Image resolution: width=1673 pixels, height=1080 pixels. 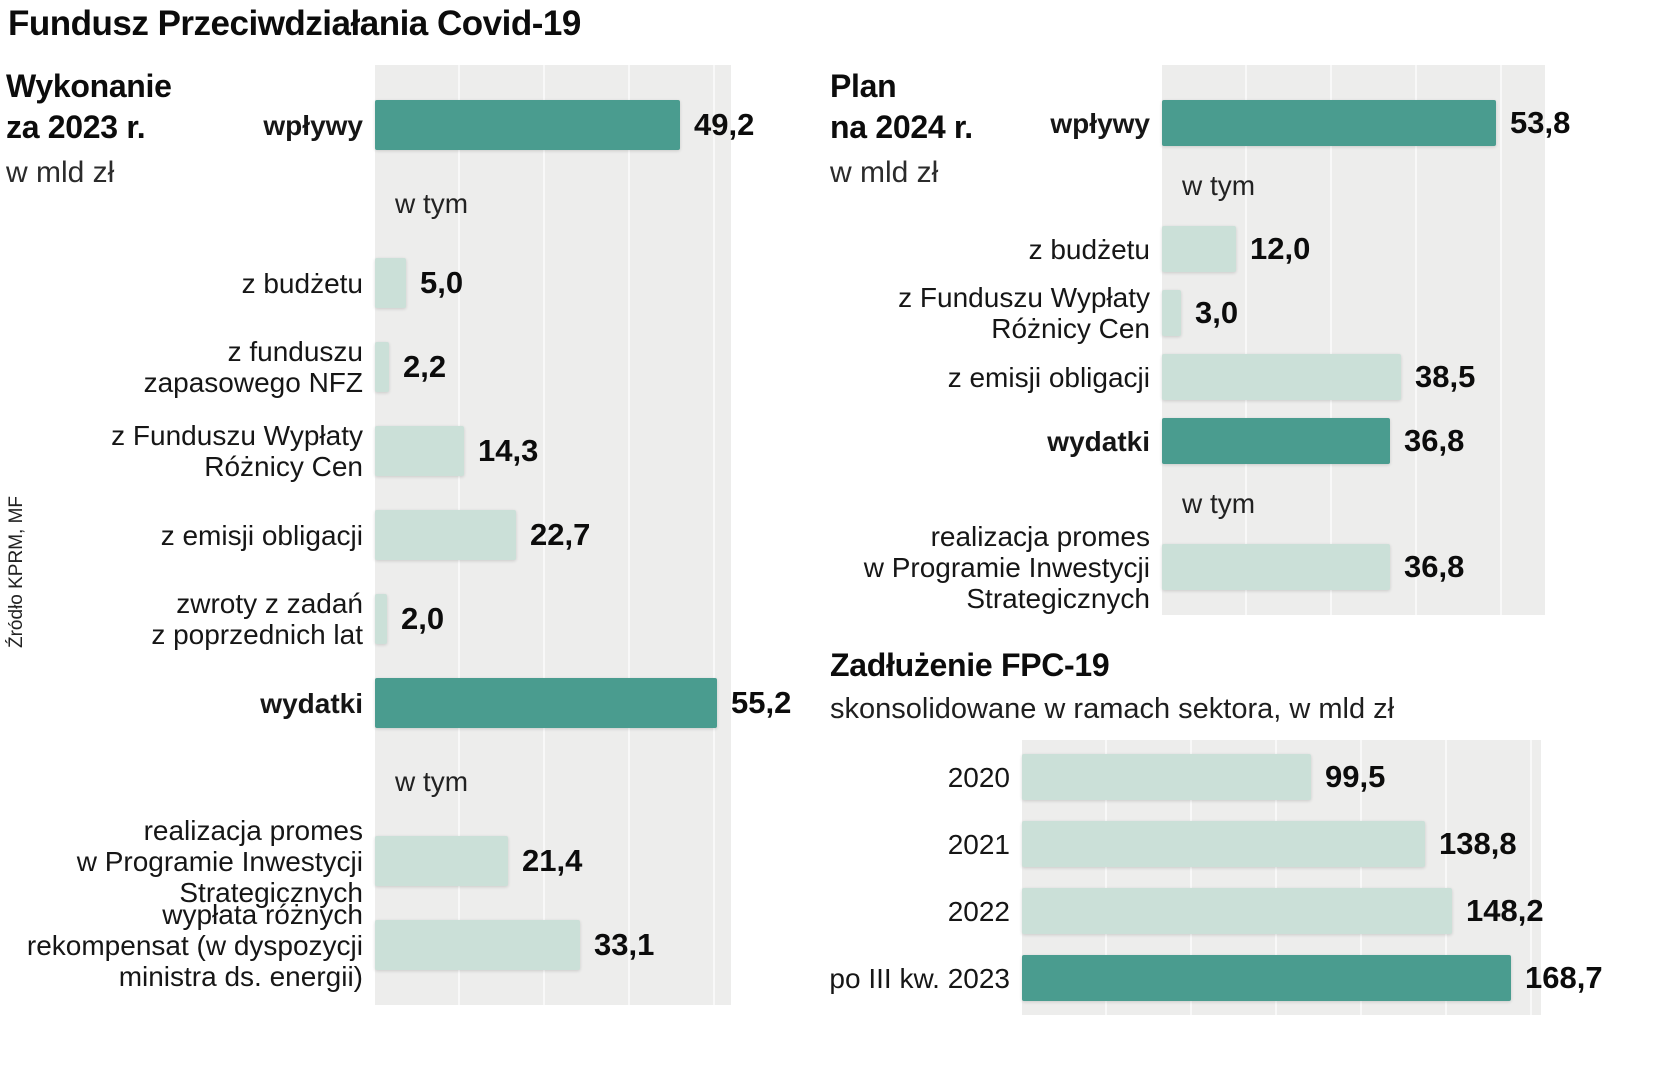 What do you see at coordinates (919, 978) in the screenshot?
I see `bar-label: po III kw. 2023` at bounding box center [919, 978].